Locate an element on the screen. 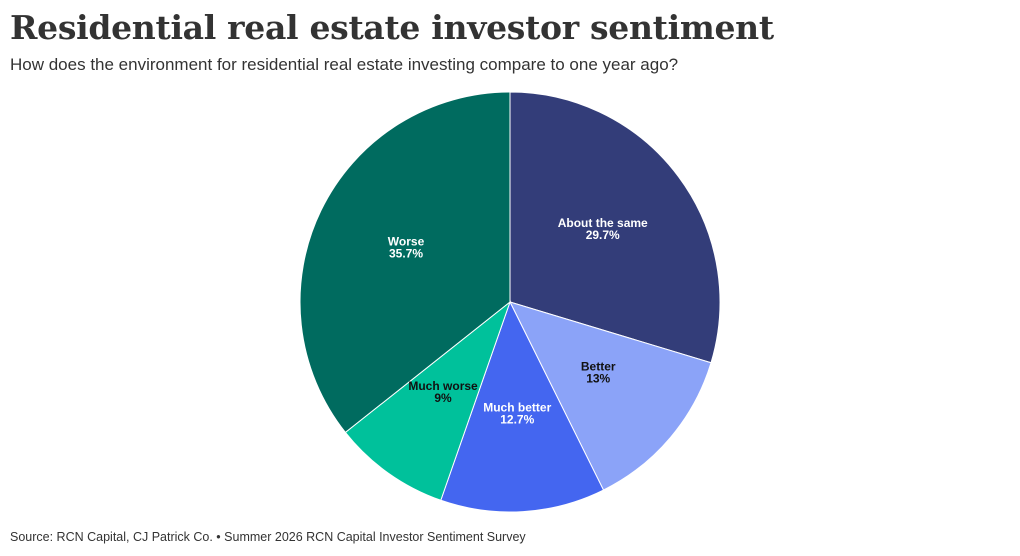 The image size is (1020, 556). slice-value-worse: 35.7% is located at coordinates (406, 254).